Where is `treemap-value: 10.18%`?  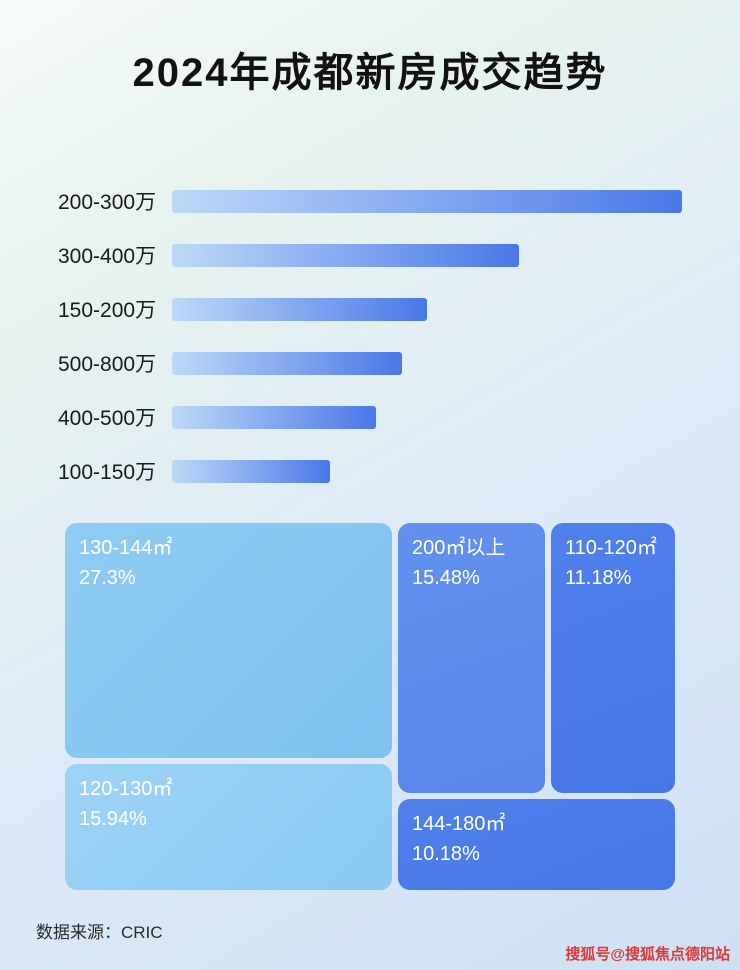 treemap-value: 10.18% is located at coordinates (446, 854).